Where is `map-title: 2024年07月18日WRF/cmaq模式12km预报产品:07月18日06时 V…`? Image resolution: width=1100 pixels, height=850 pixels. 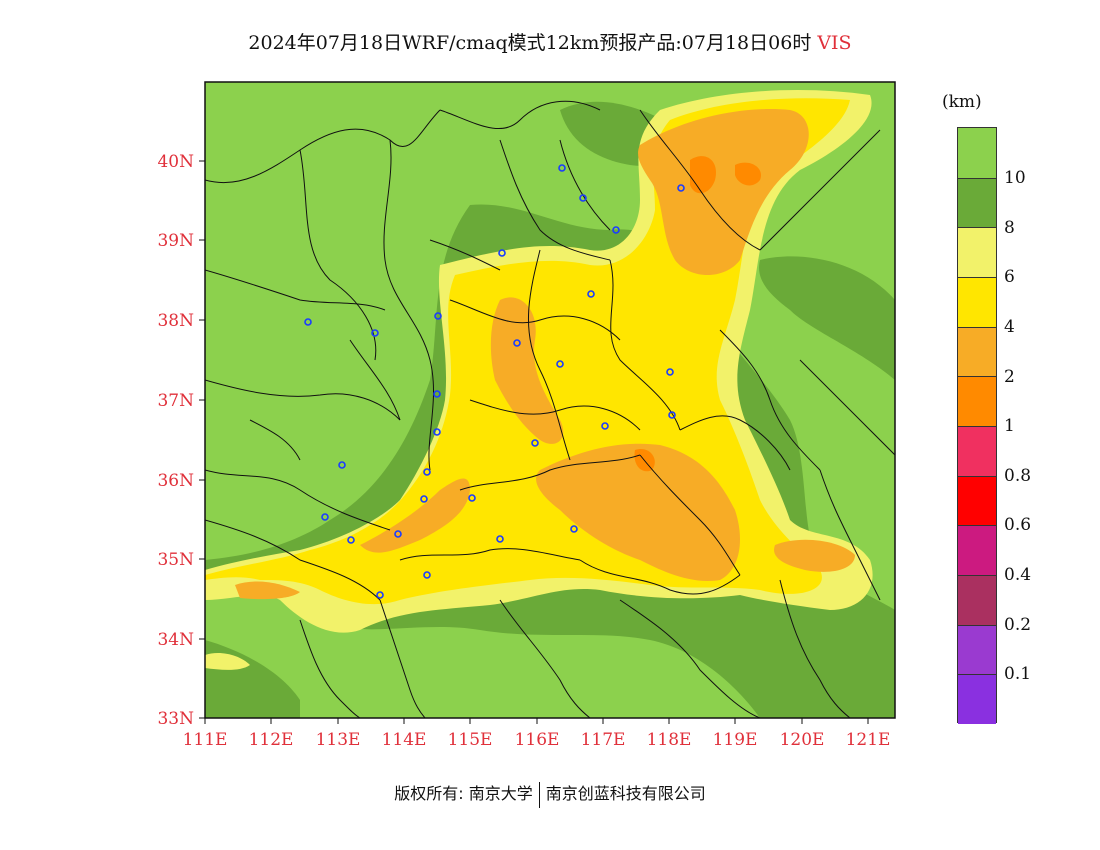 map-title: 2024年07月18日WRF/cmaq模式12km预报产品:07月18日06时 V… is located at coordinates (550, 41).